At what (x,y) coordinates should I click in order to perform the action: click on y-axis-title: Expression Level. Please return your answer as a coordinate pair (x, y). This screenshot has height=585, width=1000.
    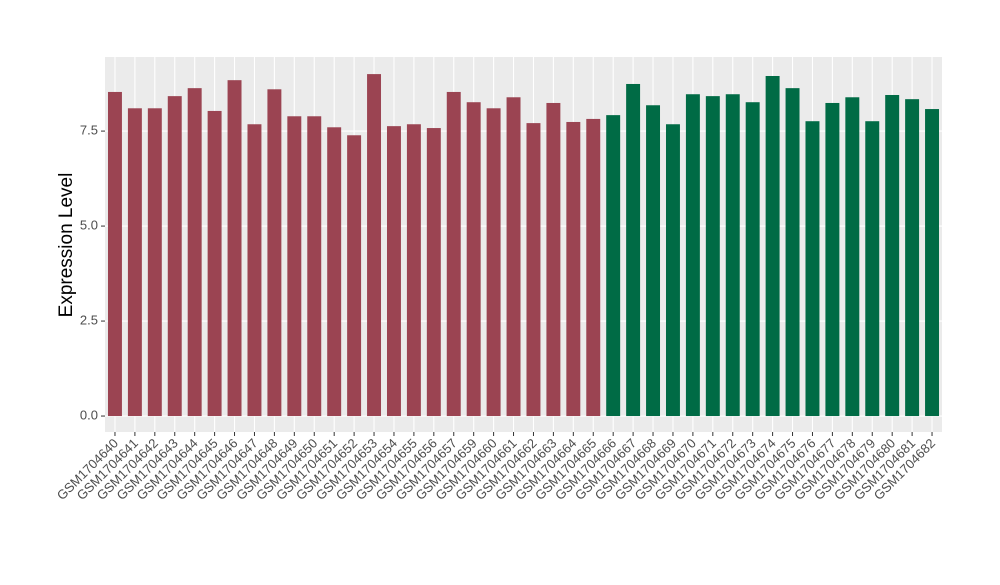
    Looking at the image, I should click on (66, 245).